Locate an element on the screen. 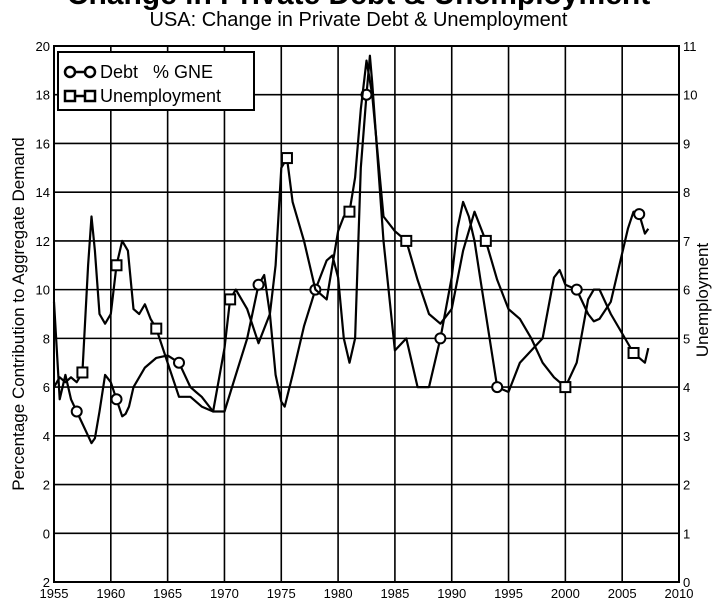  legend: Debt % GNE Unemployment is located at coordinates (156, 81).